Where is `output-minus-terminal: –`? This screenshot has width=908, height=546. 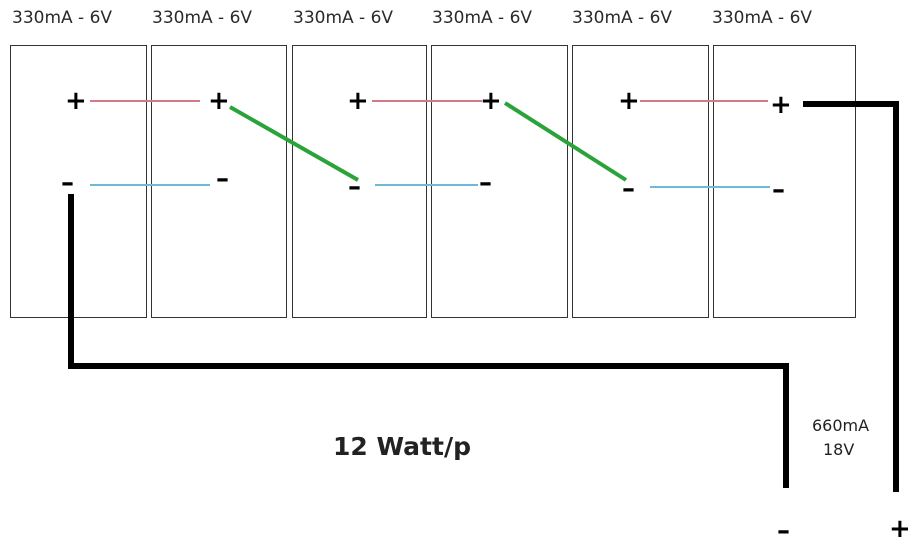
output-minus-terminal: – is located at coordinates (783, 531).